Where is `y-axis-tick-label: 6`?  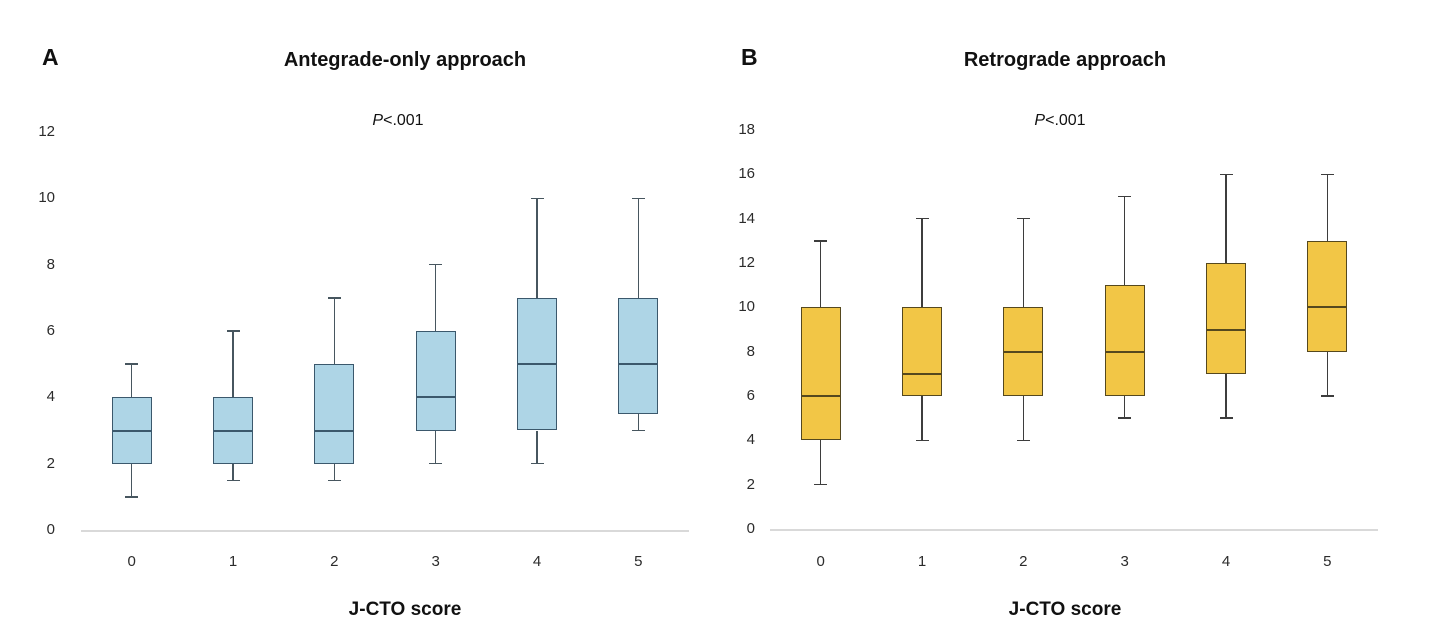 y-axis-tick-label: 6 is located at coordinates (750, 395).